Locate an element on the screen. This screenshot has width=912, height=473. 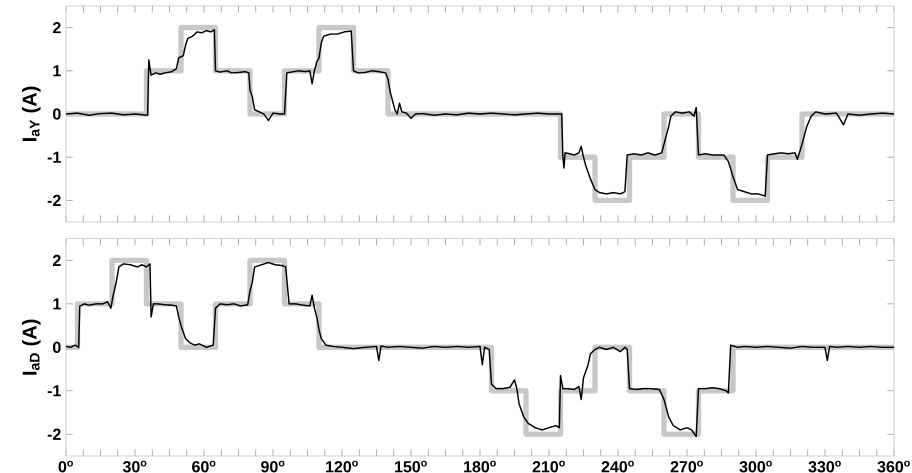
x-tick-label: 240$^{o}$ is located at coordinates (618, 466).